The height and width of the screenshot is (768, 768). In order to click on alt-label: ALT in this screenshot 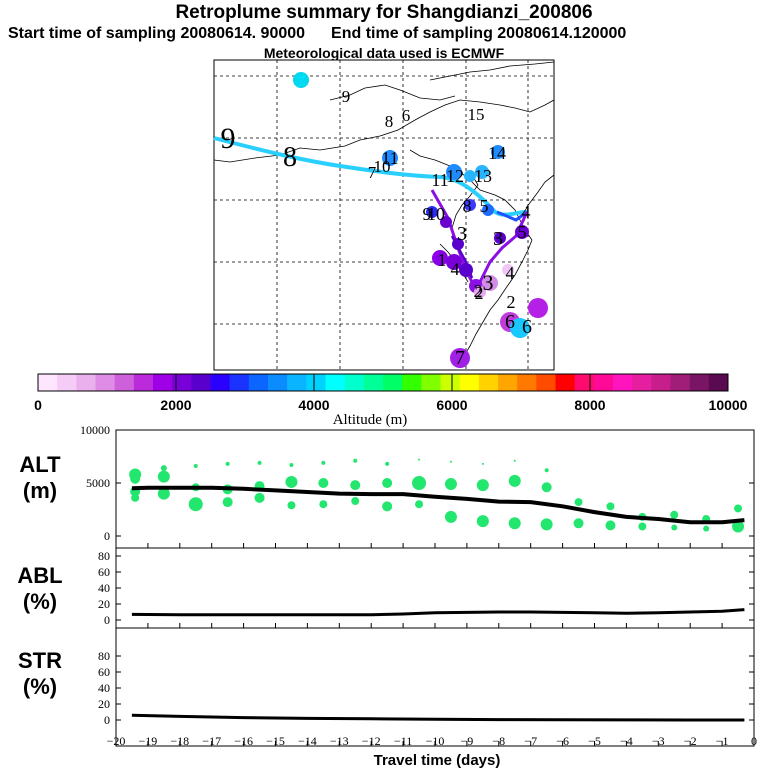, I will do `click(40, 464)`.